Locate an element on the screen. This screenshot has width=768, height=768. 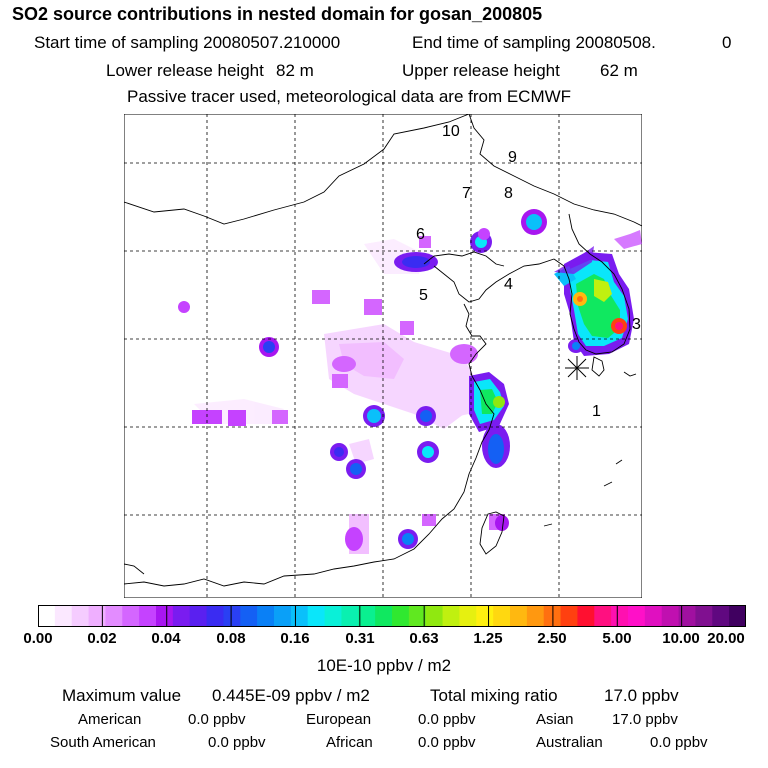
colorbar-tick: 2.50 is located at coordinates (552, 638).